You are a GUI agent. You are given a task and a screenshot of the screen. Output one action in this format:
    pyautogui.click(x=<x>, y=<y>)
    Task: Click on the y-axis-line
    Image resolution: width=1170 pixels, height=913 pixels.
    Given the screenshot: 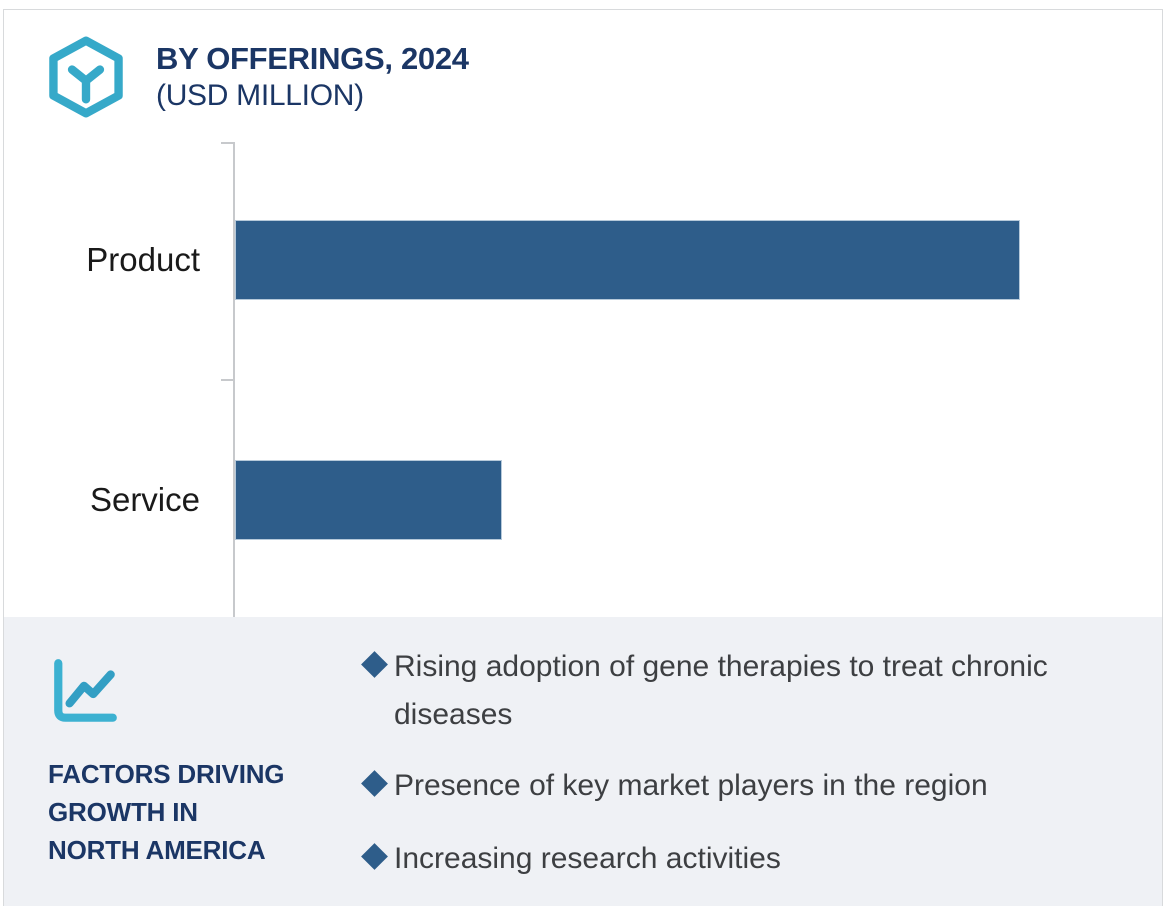 What is the action you would take?
    pyautogui.click(x=234, y=381)
    